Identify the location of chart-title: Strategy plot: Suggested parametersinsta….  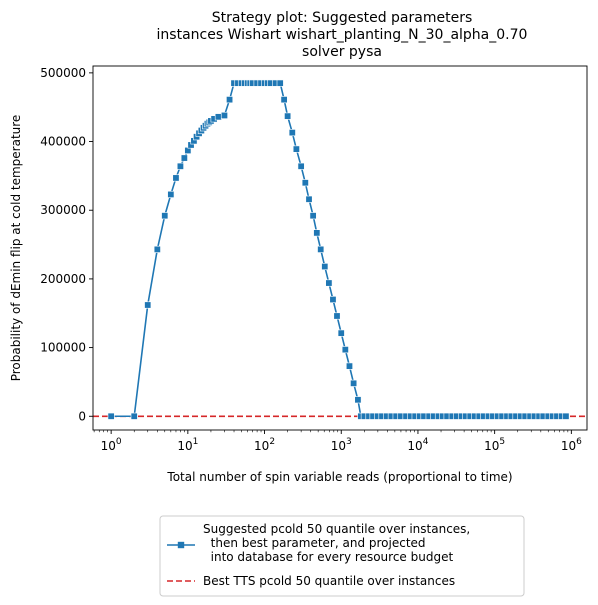
(342, 35).